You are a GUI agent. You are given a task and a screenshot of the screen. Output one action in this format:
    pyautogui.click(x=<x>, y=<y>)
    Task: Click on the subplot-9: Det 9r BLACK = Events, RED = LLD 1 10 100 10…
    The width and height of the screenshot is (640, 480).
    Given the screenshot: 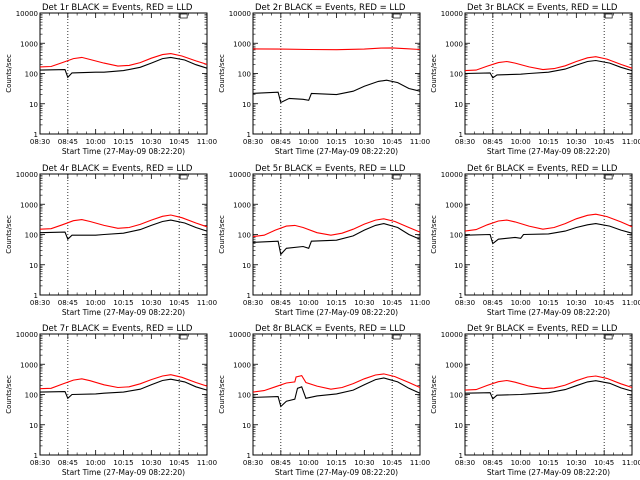 What is the action you would take?
    pyautogui.click(x=535, y=400)
    